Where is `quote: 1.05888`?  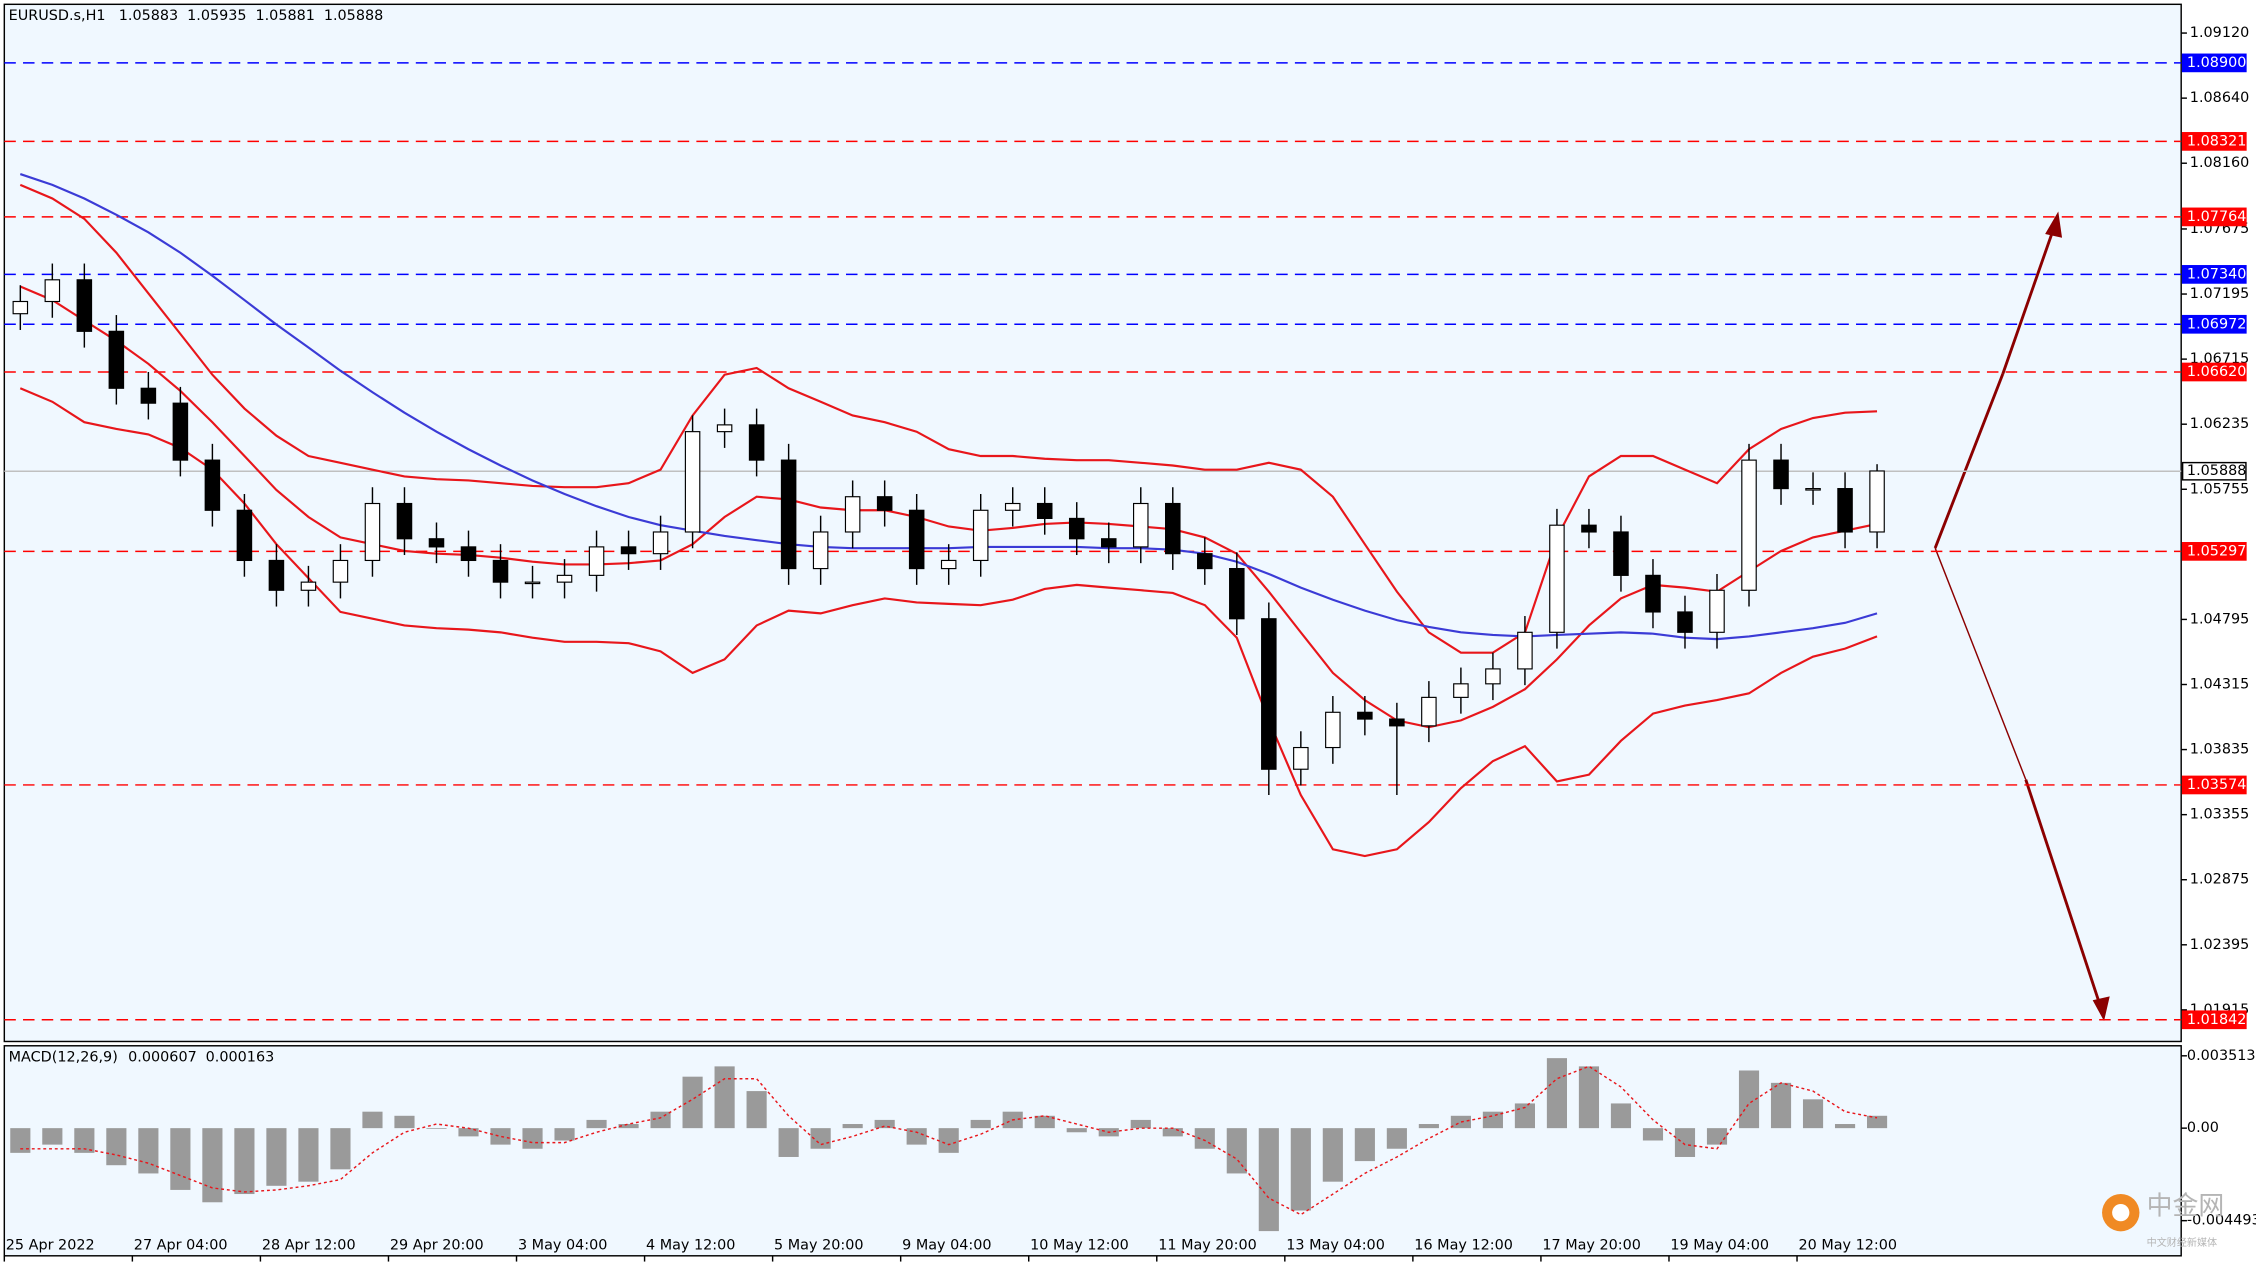 quote: 1.05888 is located at coordinates (353, 16).